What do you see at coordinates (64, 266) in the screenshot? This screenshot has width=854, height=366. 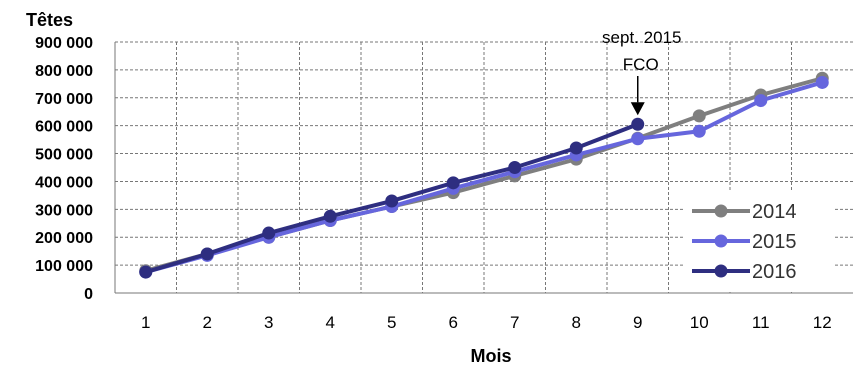 I see `y-tick-label: 100 000` at bounding box center [64, 266].